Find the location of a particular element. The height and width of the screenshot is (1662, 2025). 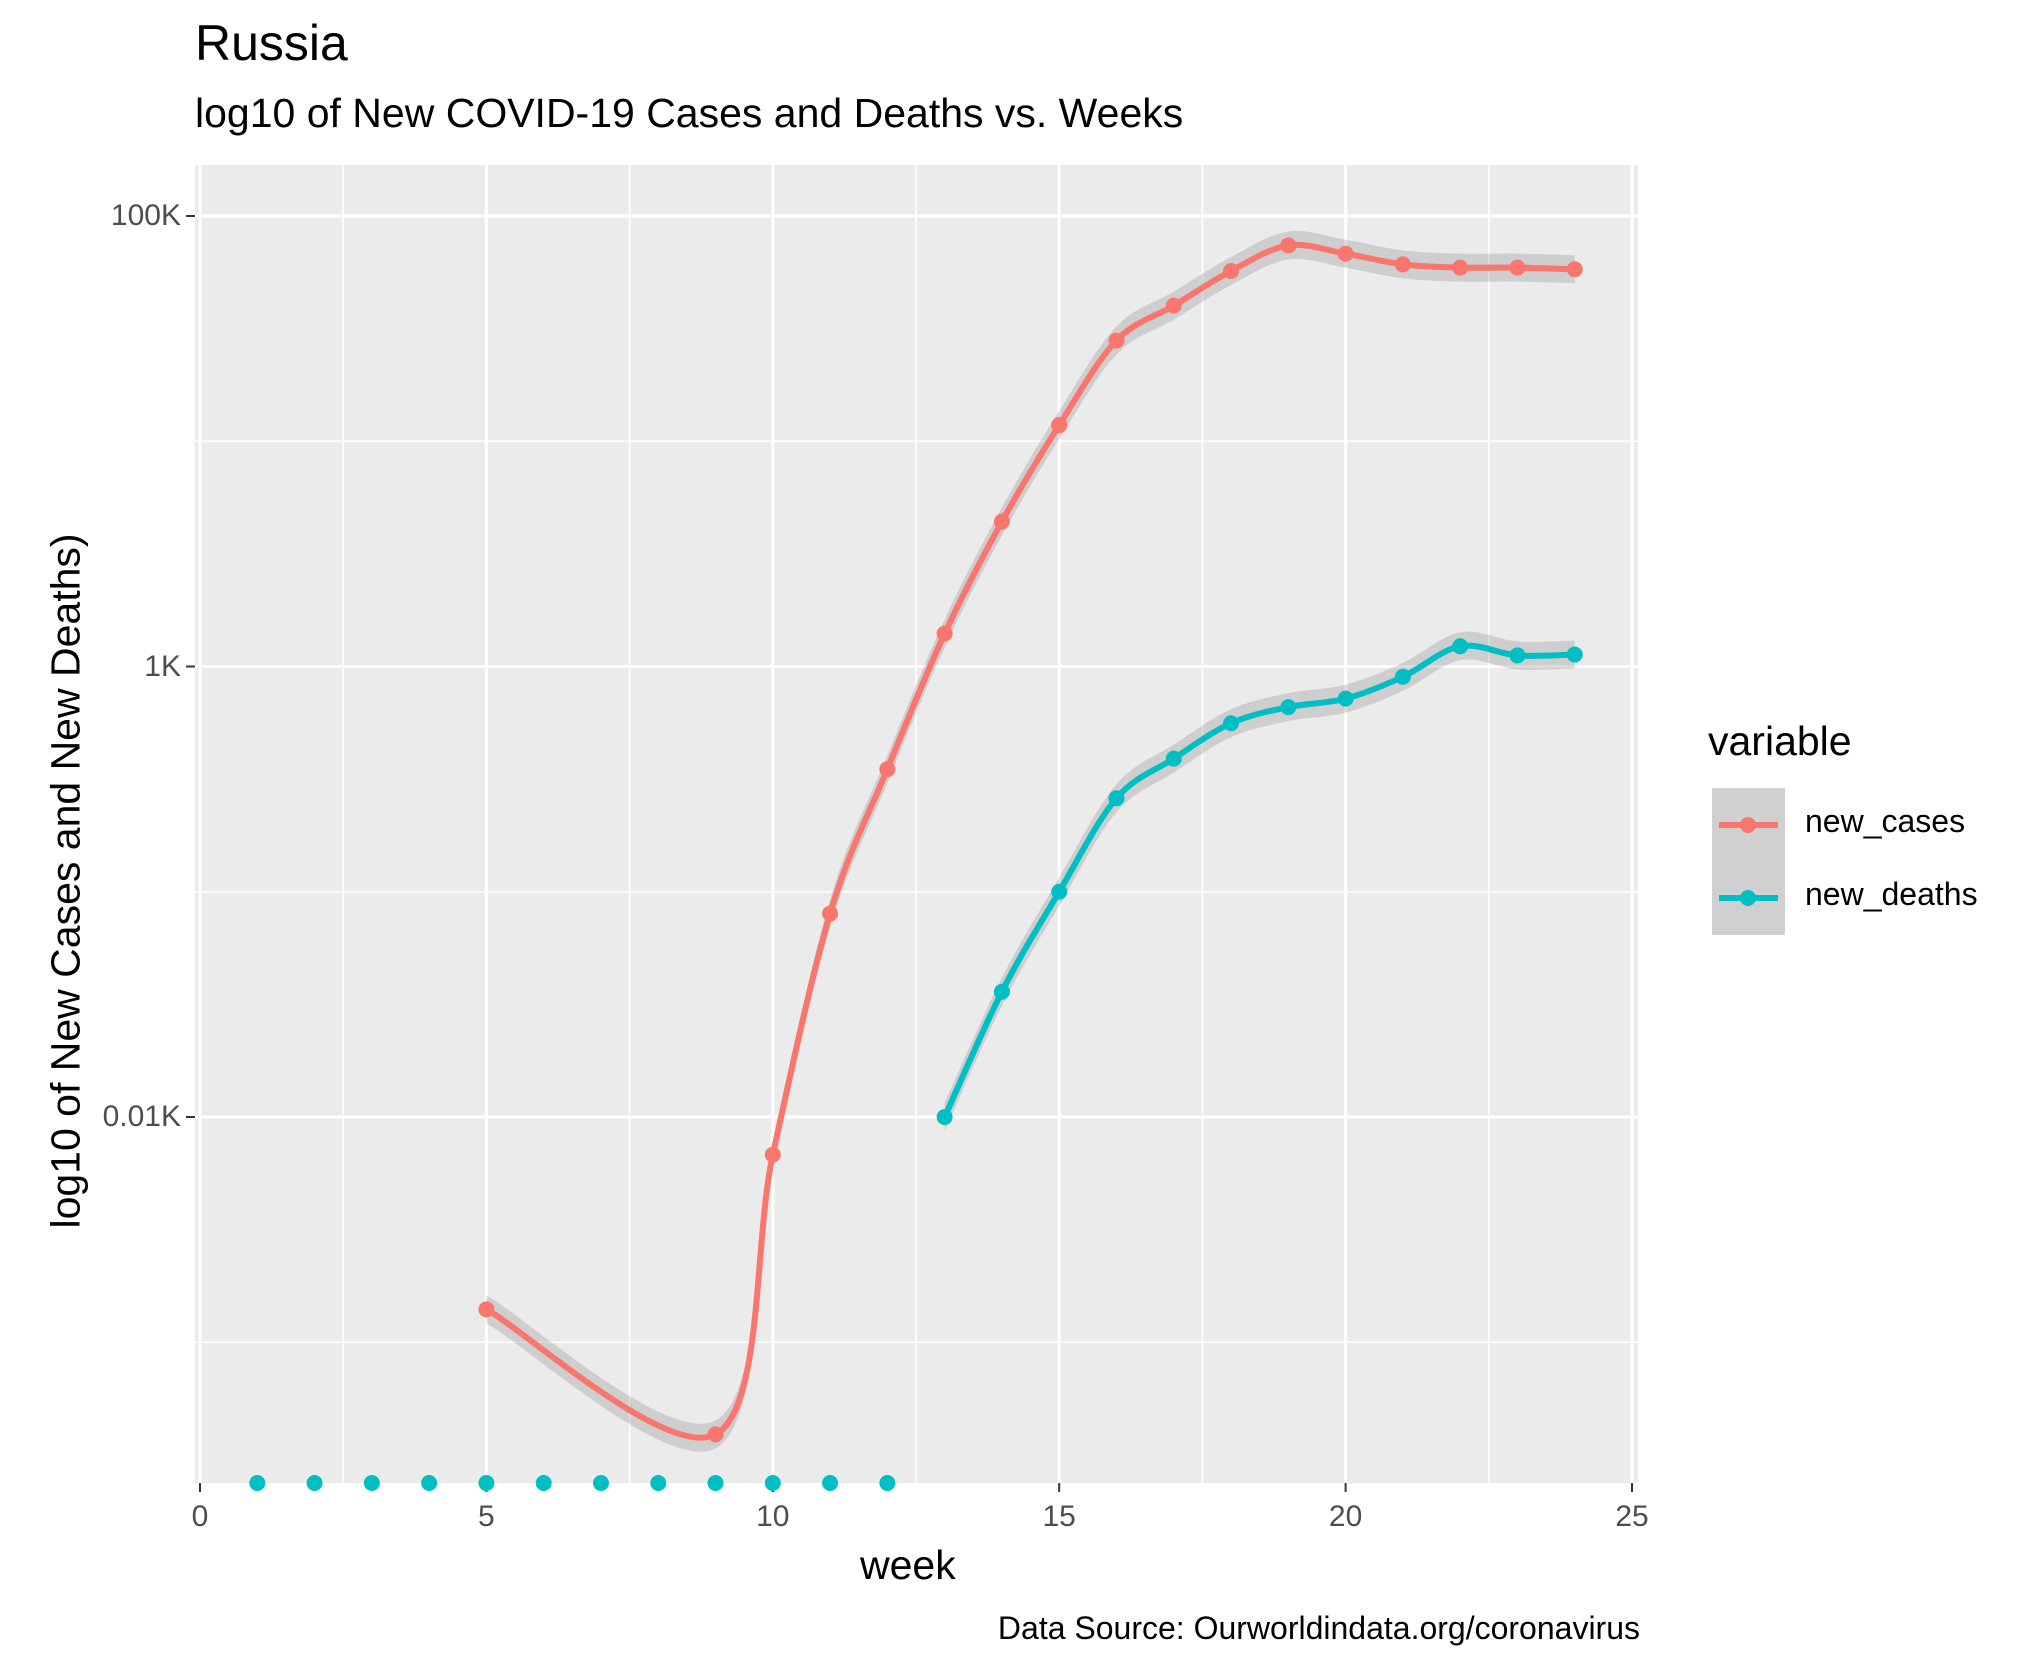

x-tick-label: 20 is located at coordinates (1345, 1516).